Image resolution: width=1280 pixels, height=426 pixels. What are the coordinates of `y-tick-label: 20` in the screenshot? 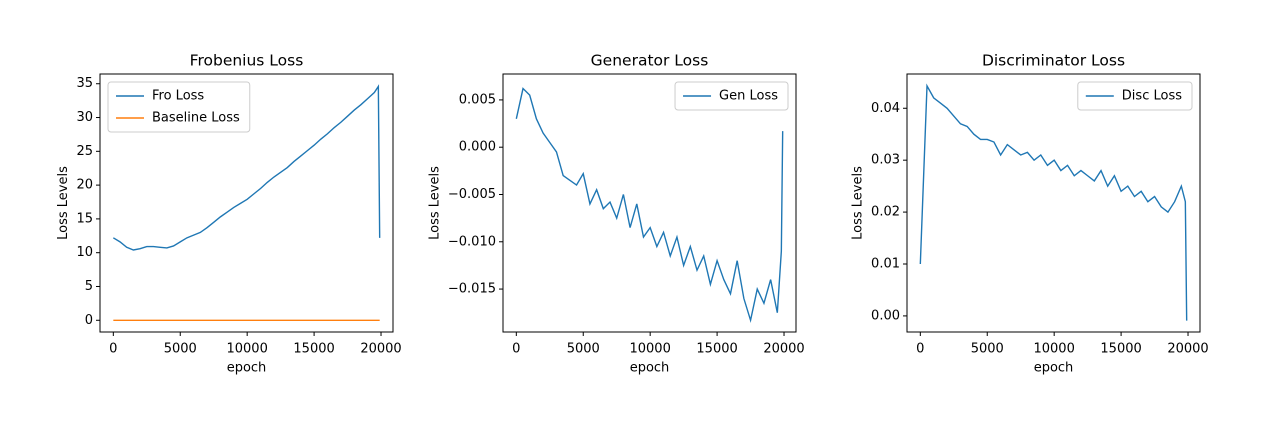 It's located at (84, 185).